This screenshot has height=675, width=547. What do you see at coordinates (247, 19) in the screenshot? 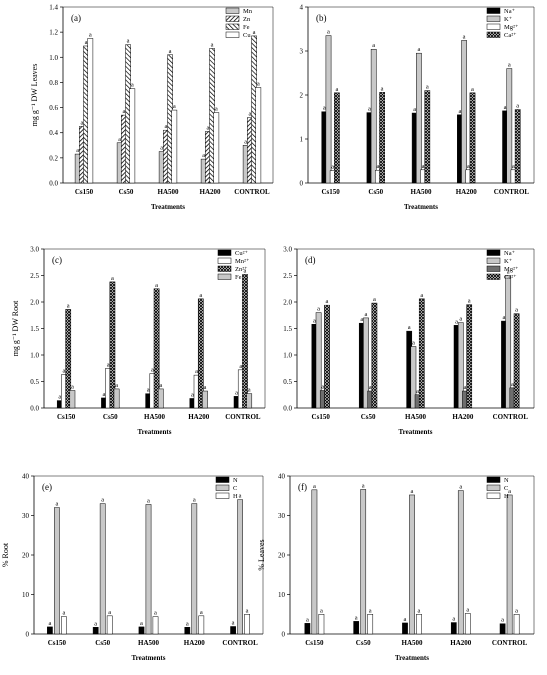
I see `legend-label: Zn` at bounding box center [247, 19].